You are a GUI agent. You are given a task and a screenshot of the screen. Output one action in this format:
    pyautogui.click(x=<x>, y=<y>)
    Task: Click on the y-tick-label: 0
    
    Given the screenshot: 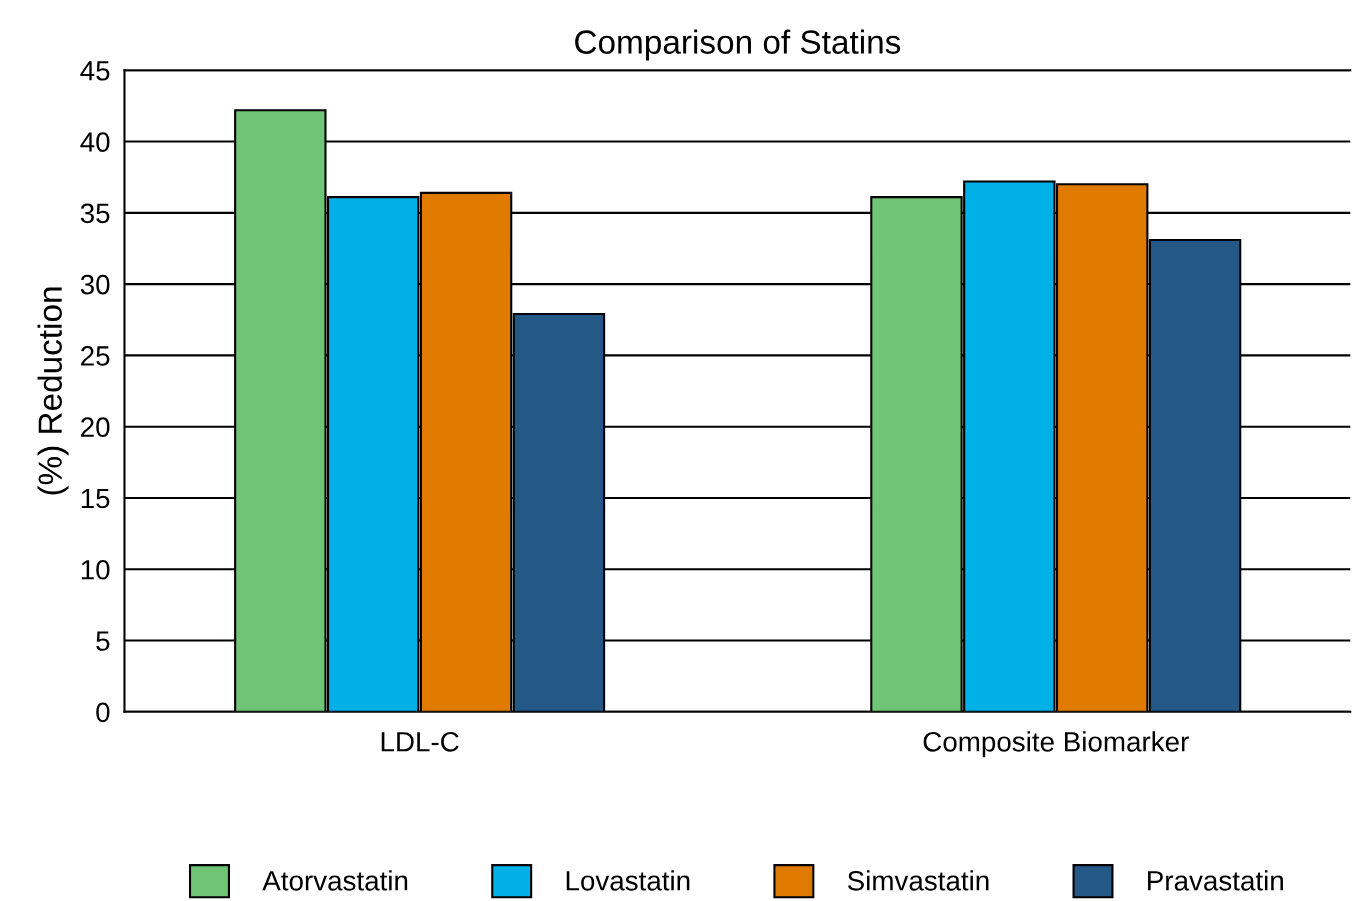 What is the action you would take?
    pyautogui.click(x=103, y=712)
    